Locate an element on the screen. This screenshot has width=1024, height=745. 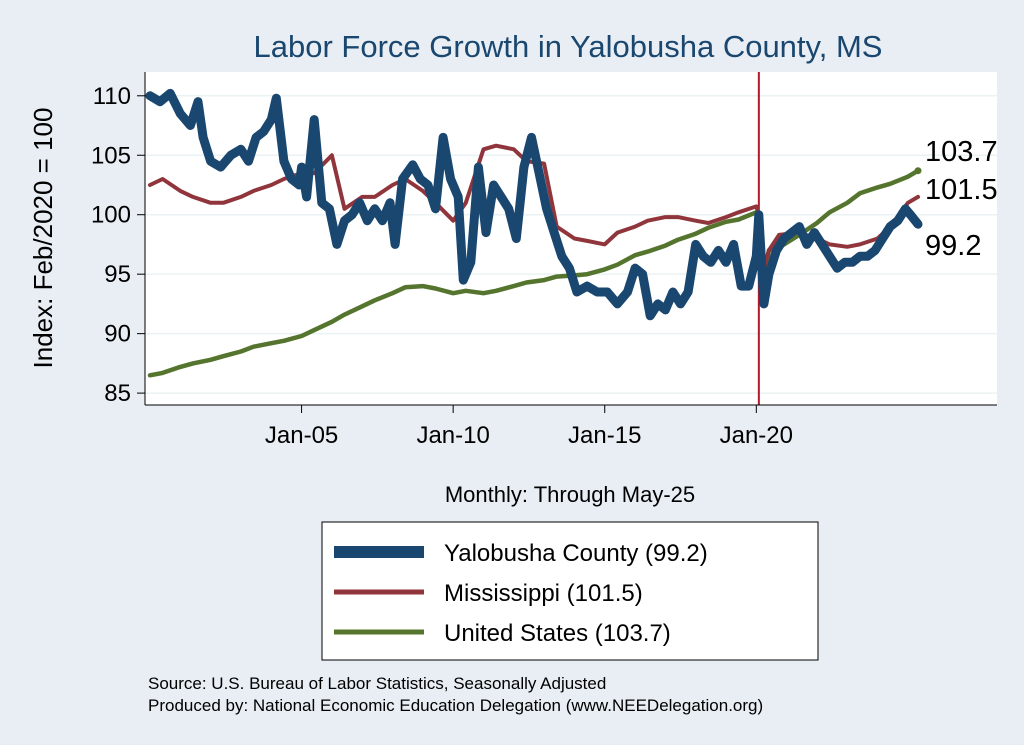
legend-label: Yalobusha County (99.2) is located at coordinates (576, 553).